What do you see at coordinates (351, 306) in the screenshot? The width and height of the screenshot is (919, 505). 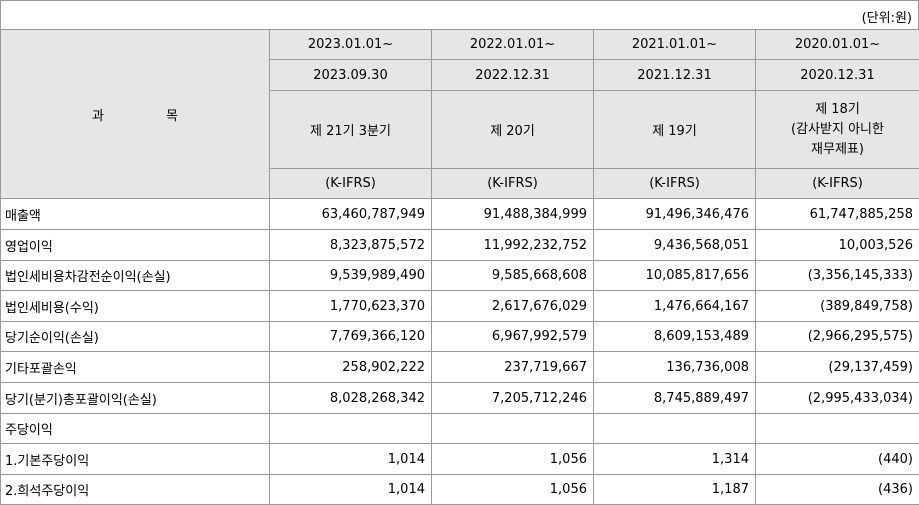 I see `row-value: 1,770,623,370` at bounding box center [351, 306].